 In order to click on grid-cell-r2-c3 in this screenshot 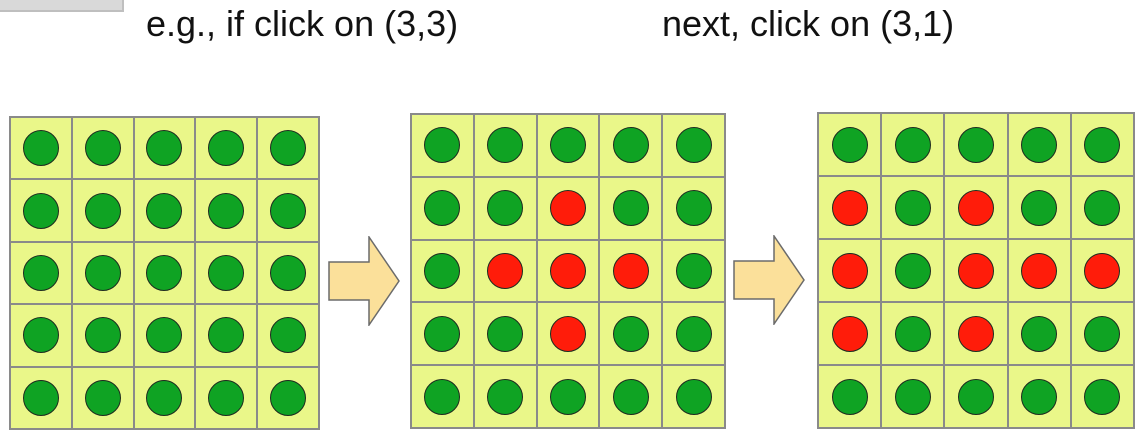, I will do `click(568, 208)`.